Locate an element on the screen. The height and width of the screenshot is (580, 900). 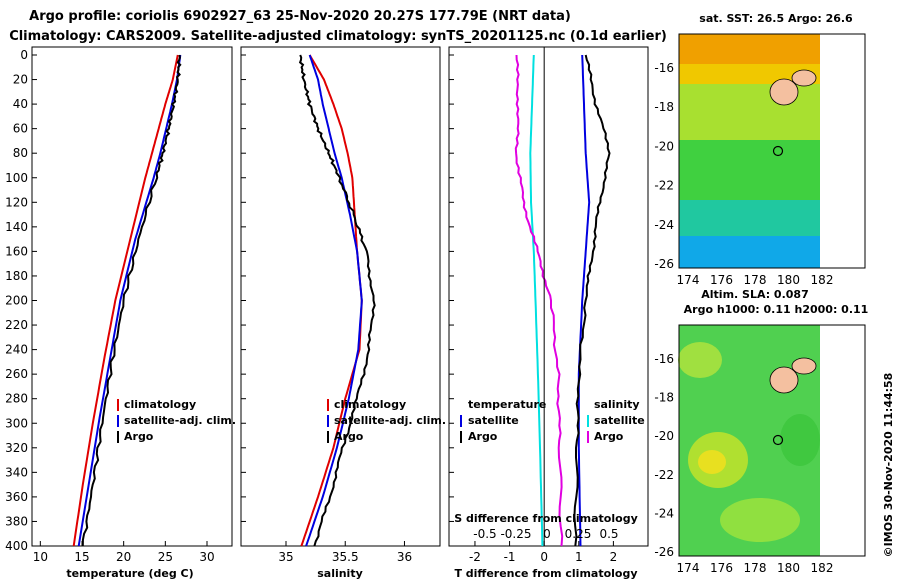
salinity-chart: 35 35.5 36 is located at coordinates (345, 309).